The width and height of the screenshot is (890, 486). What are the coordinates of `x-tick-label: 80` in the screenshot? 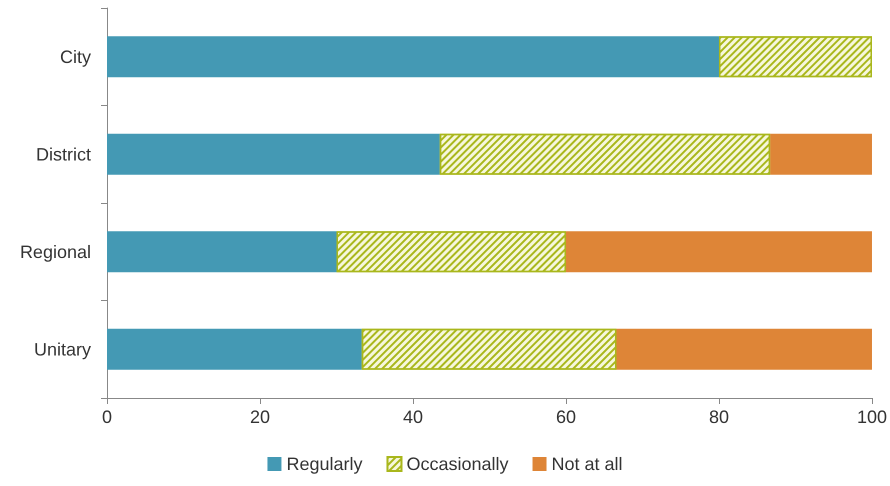 It's located at (719, 417).